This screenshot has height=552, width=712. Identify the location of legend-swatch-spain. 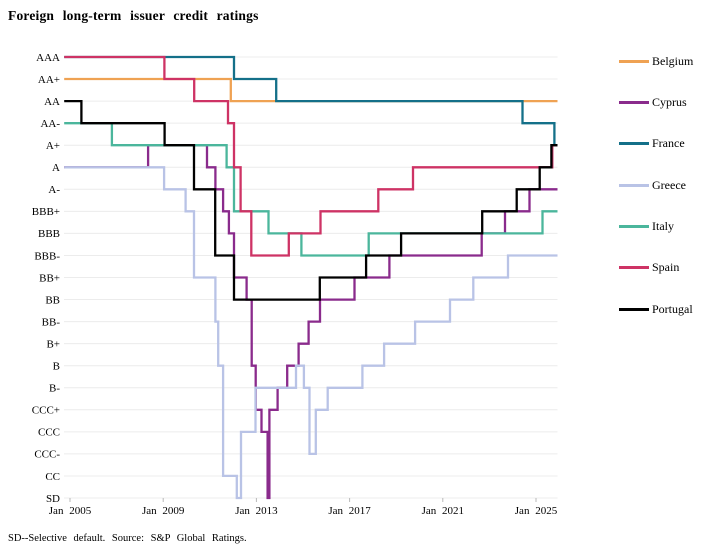
(634, 268).